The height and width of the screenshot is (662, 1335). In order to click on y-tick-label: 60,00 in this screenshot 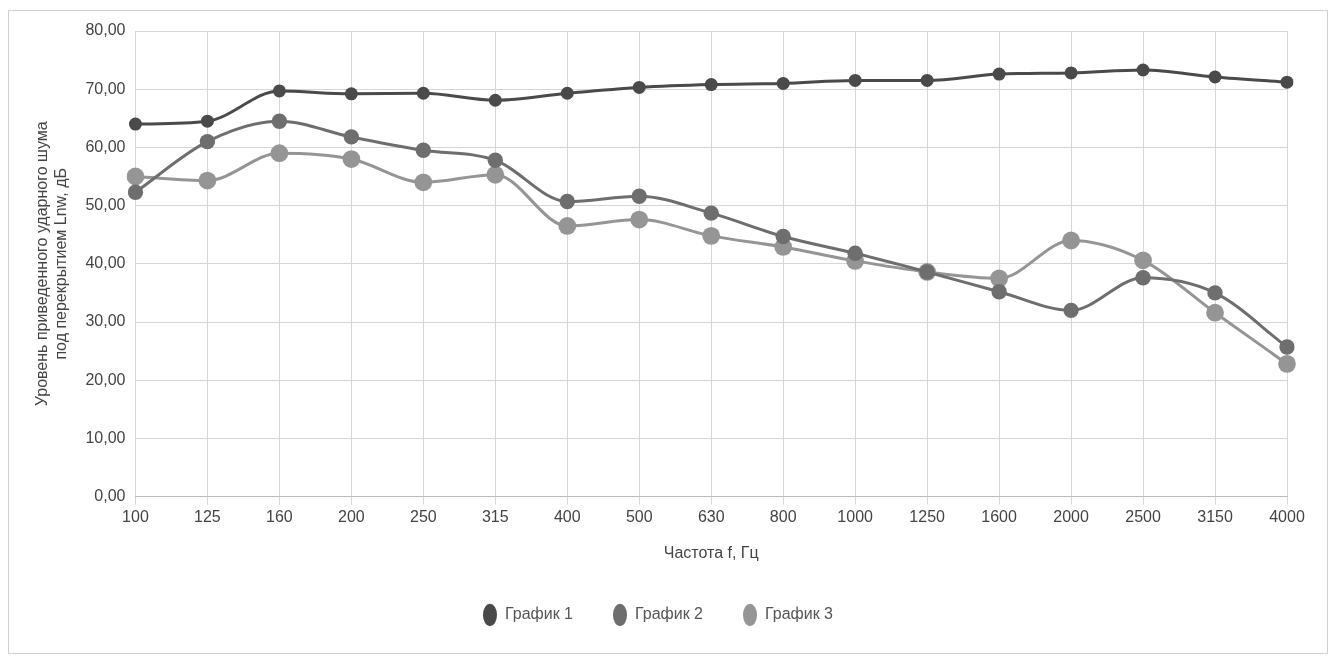, I will do `click(105, 146)`.